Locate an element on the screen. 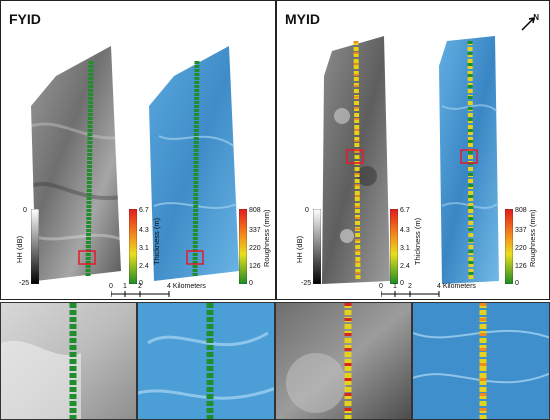 This screenshot has width=550, height=420. colorbar-roughness-fyid is located at coordinates (243, 246).